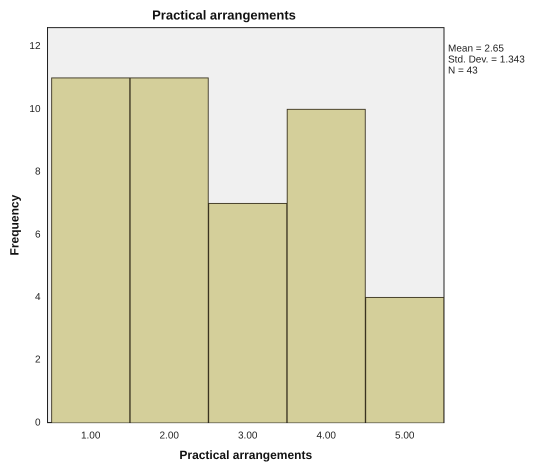 This screenshot has width=536, height=471. I want to click on y-tick-label: 6, so click(37, 234).